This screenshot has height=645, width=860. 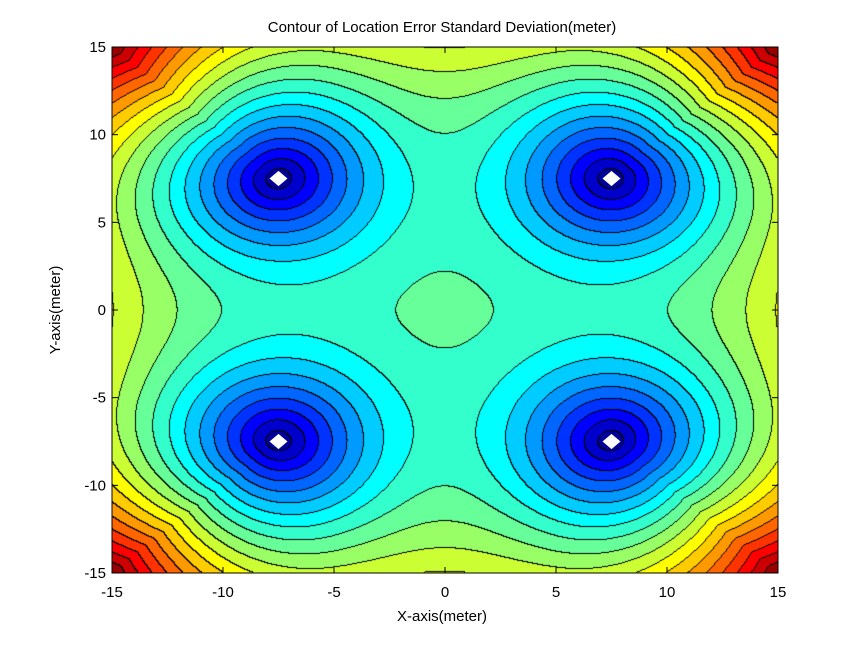 I want to click on y-tick-label: -15, so click(x=95, y=573).